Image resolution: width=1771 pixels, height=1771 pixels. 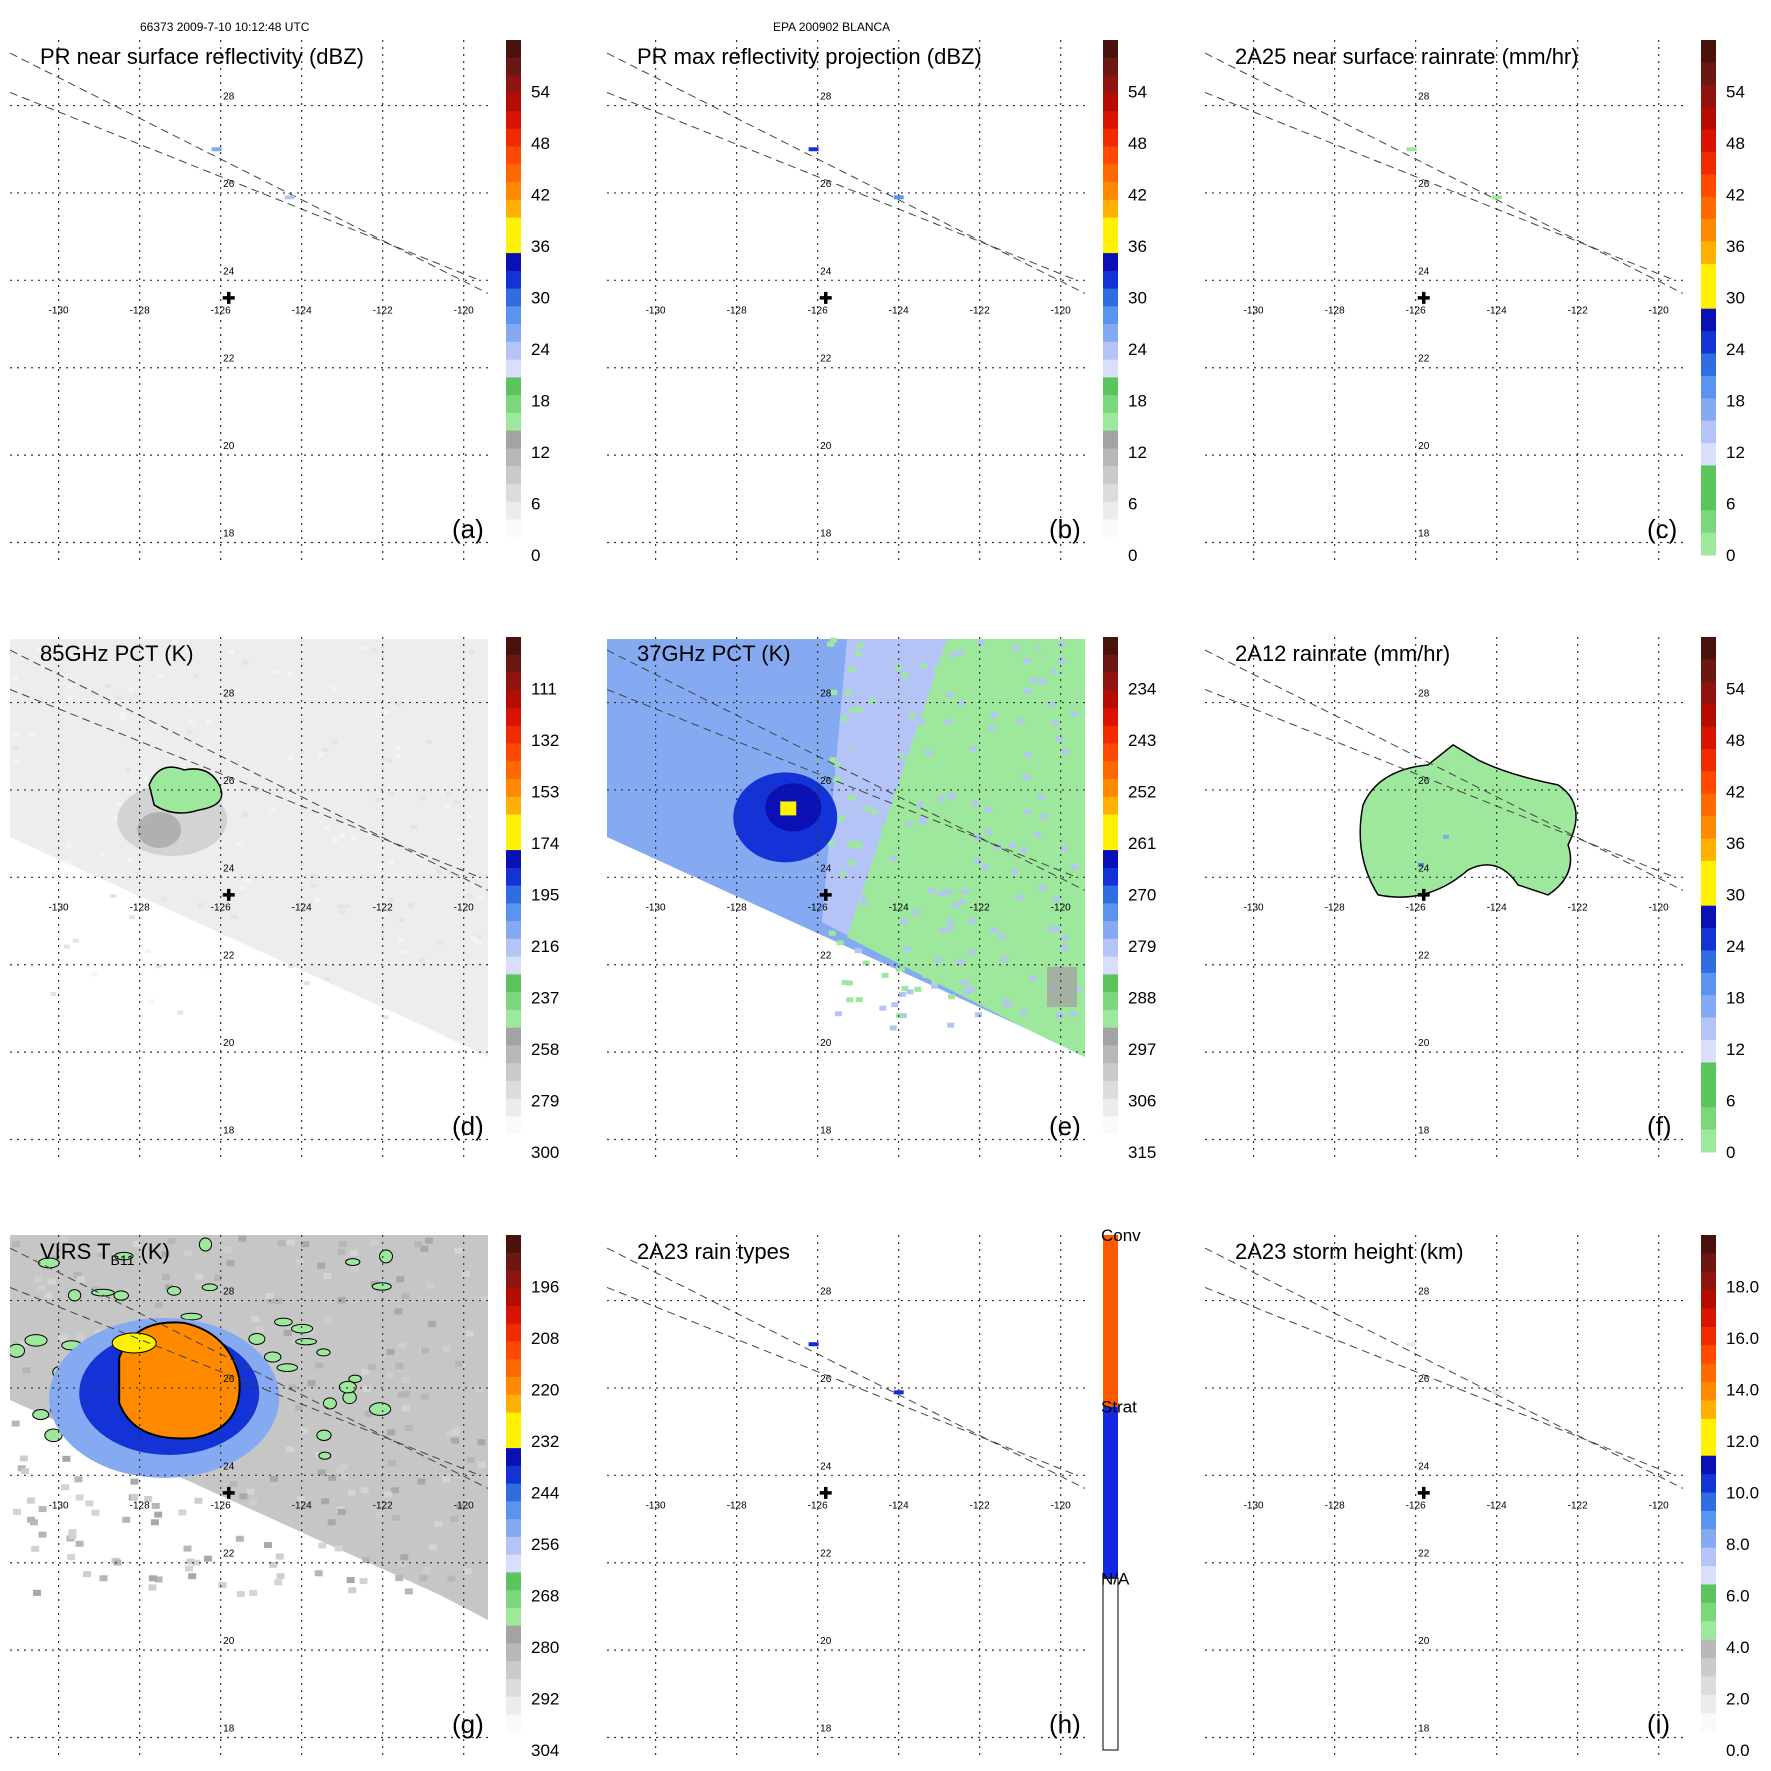 What do you see at coordinates (1061, 907) in the screenshot?
I see `lon-tick-label: -120` at bounding box center [1061, 907].